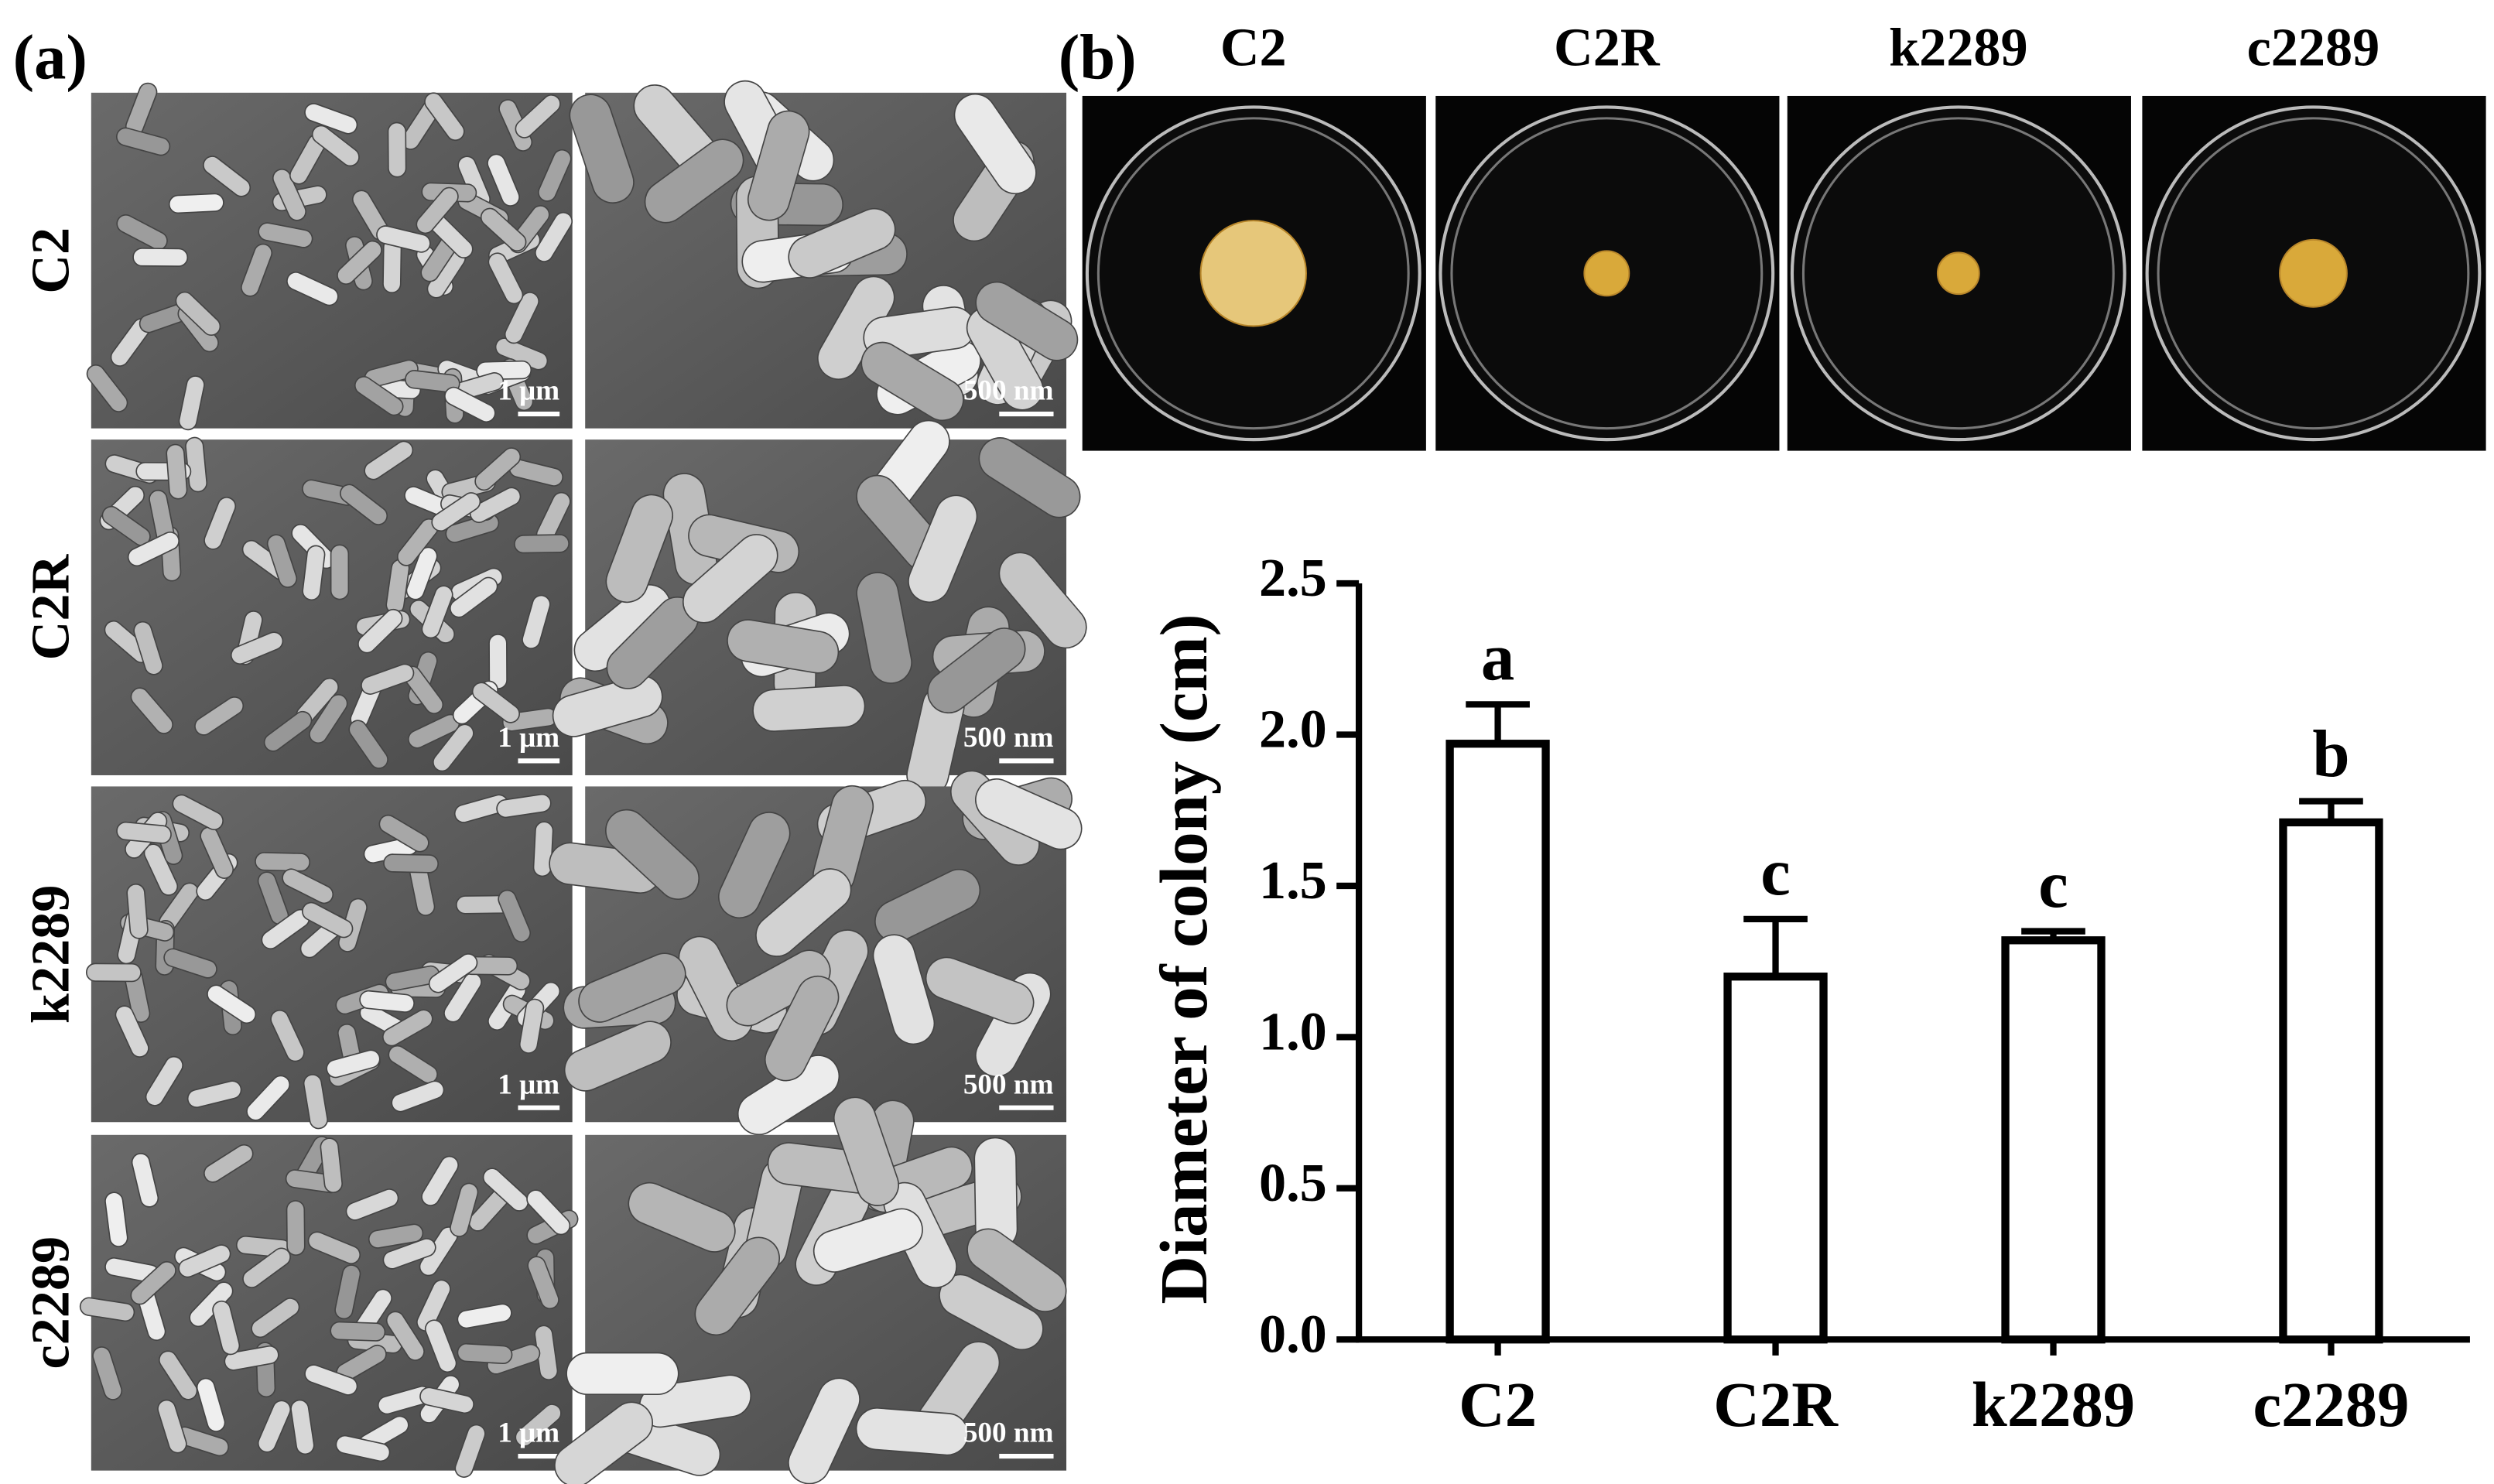 The image size is (2494, 1484). What do you see at coordinates (51, 955) in the screenshot?
I see `row-label: k2289` at bounding box center [51, 955].